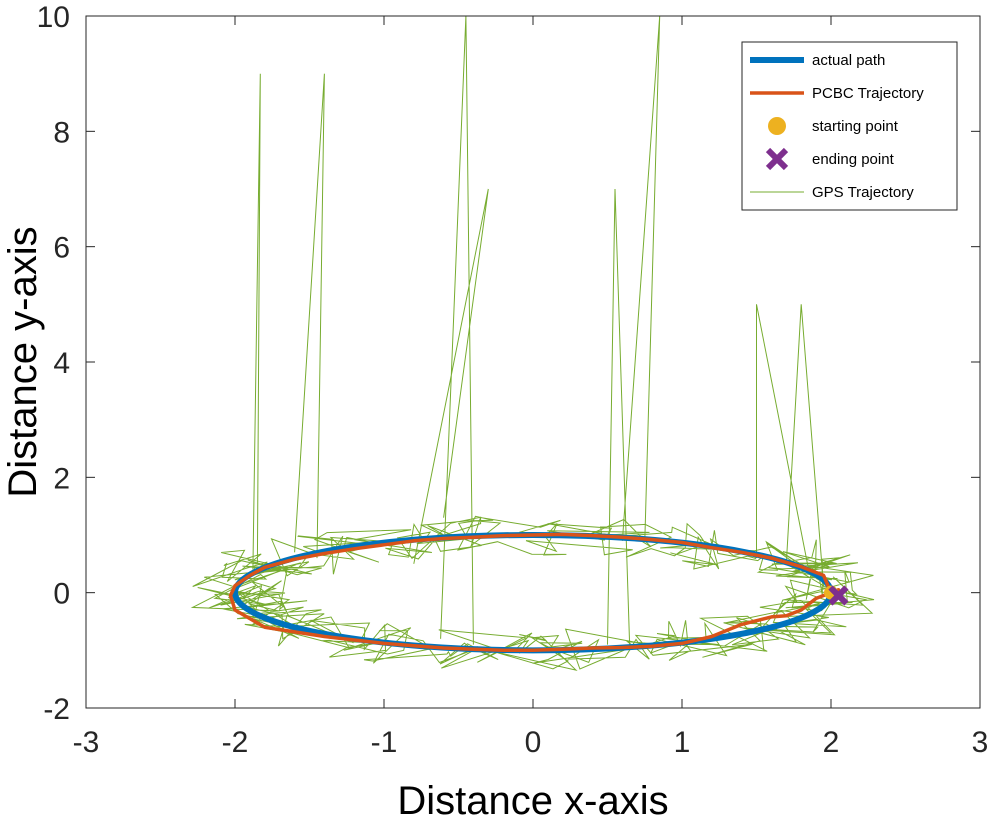 This screenshot has width=996, height=818. I want to click on x-tick-label: 2, so click(831, 742).